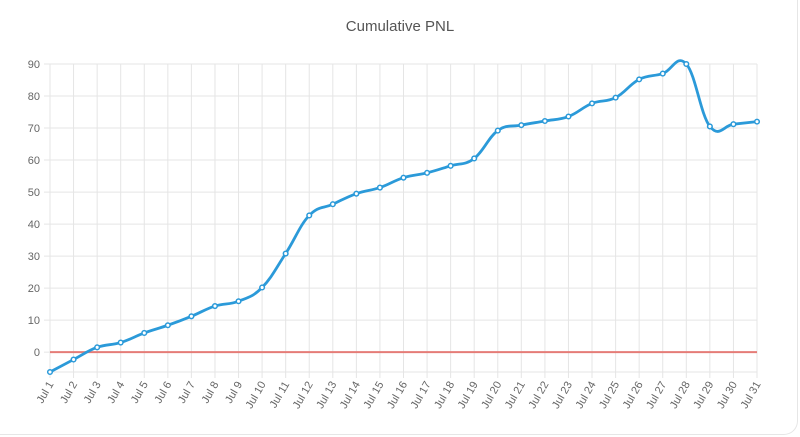 This screenshot has width=800, height=437. Describe the element at coordinates (69, 393) in the screenshot. I see `x-tick-label: Jul 2` at that location.